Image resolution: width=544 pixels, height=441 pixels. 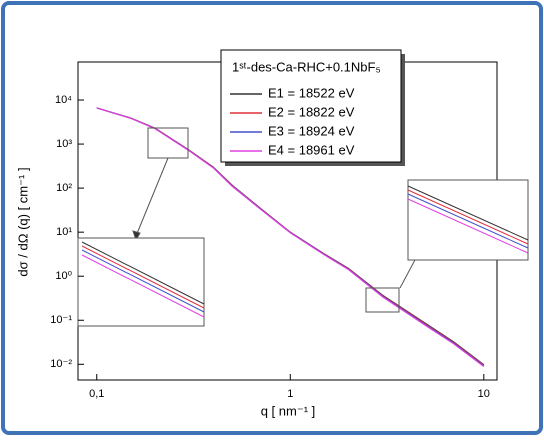 I want to click on y-tick-label: 10⁴, so click(x=63, y=100).